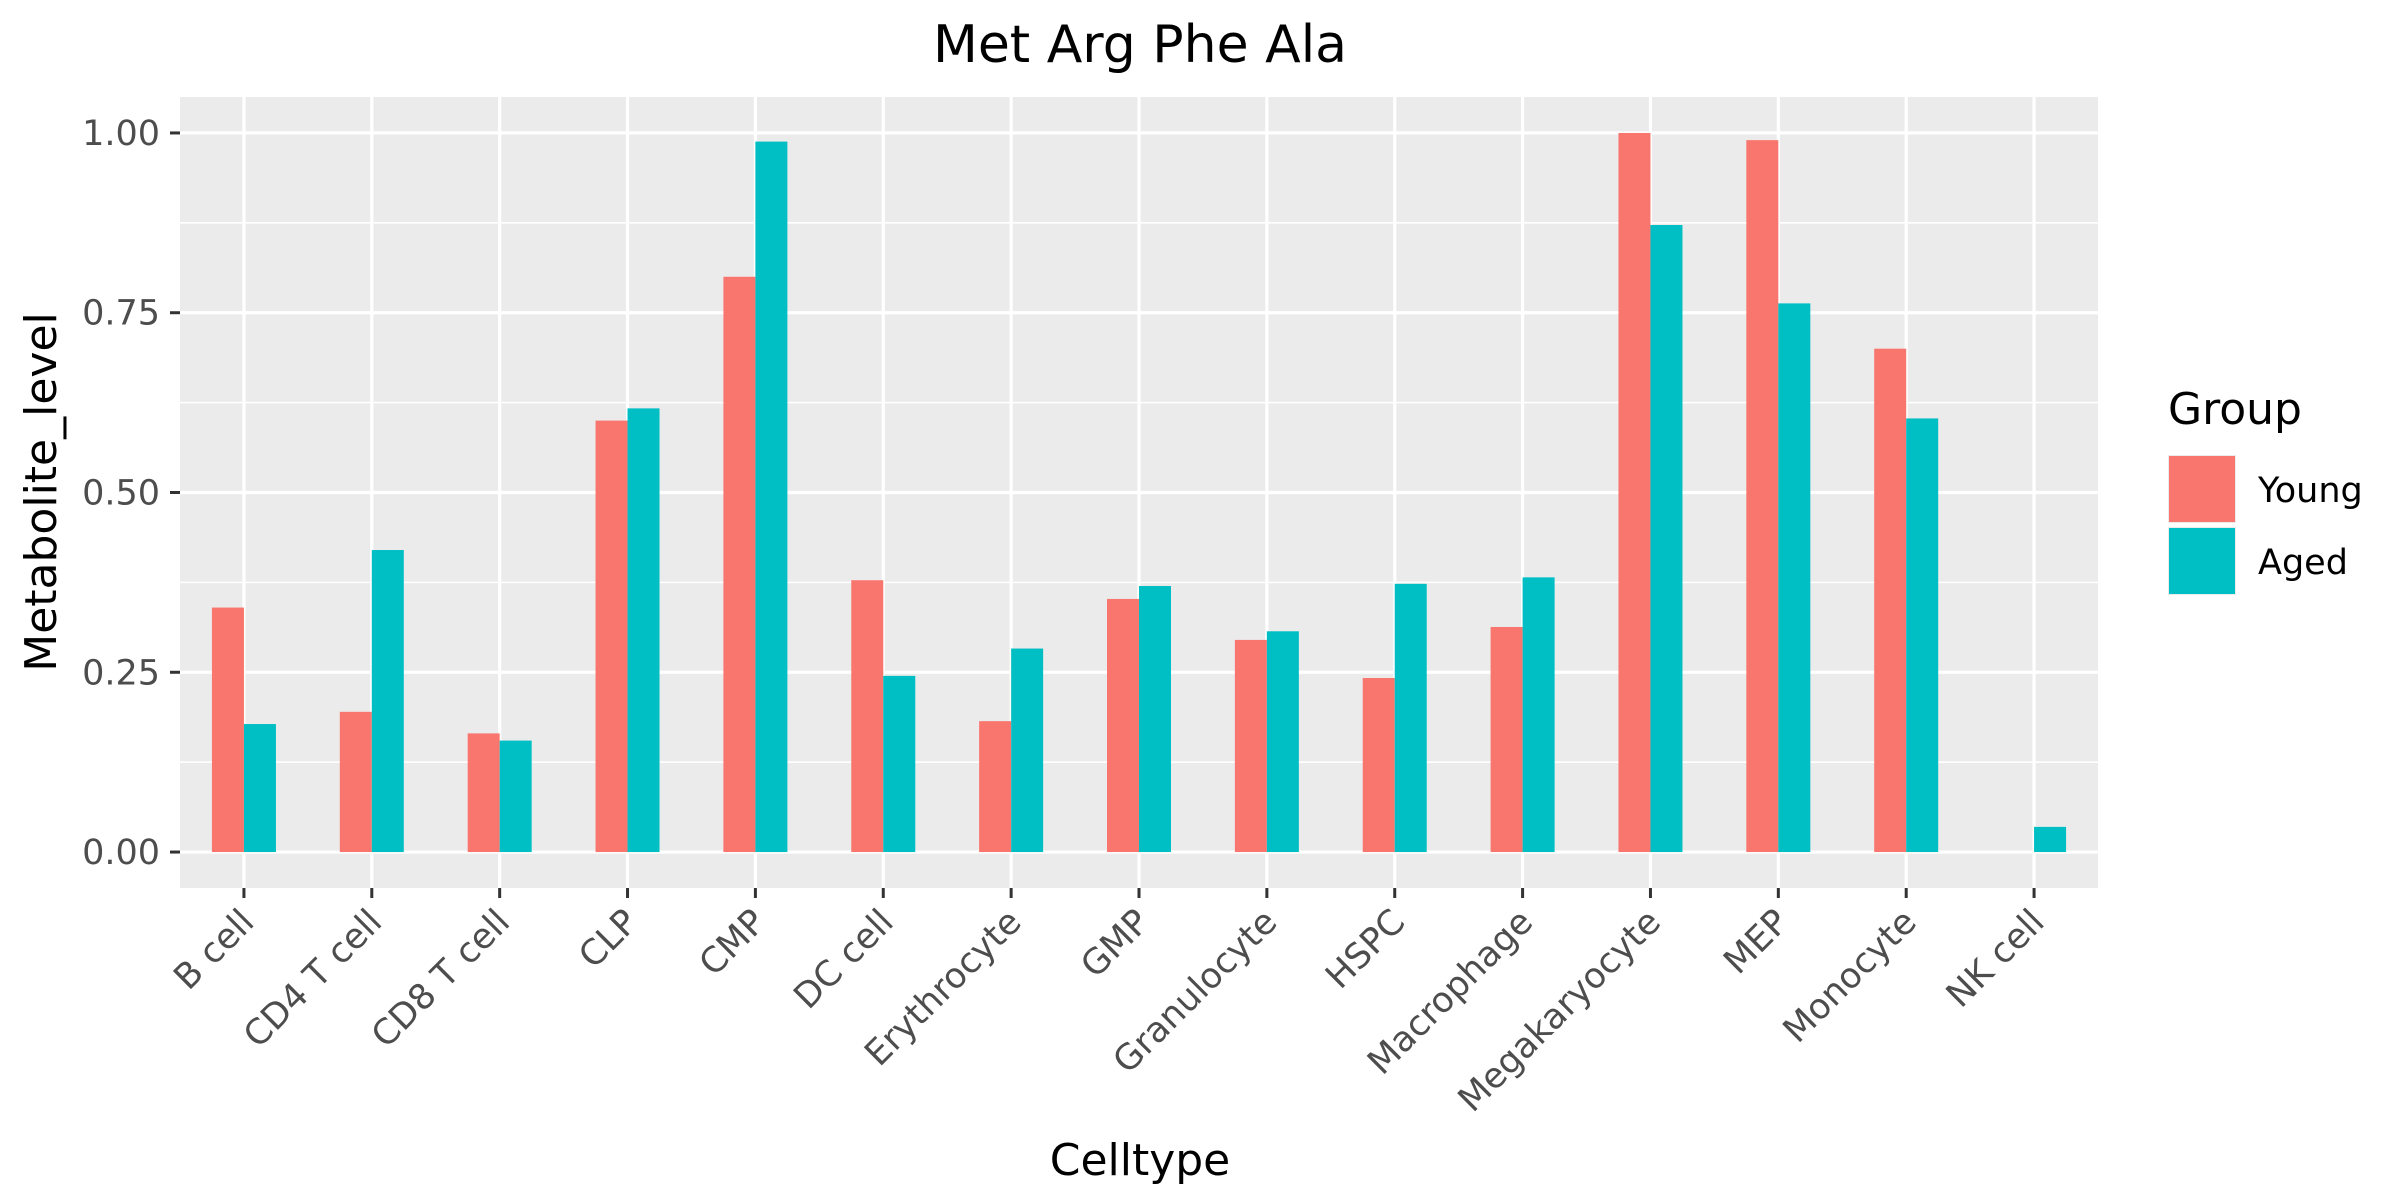 The width and height of the screenshot is (2400, 1200). I want to click on y-tick-label: 0.00, so click(121, 853).